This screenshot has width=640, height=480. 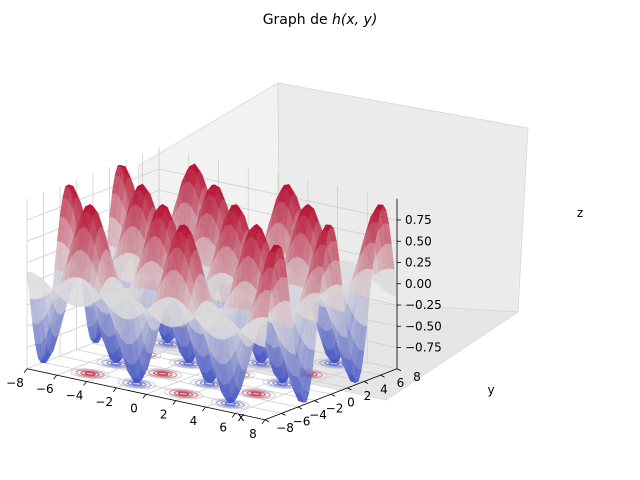 What do you see at coordinates (423, 305) in the screenshot?
I see `z-tick-label: −0.25` at bounding box center [423, 305].